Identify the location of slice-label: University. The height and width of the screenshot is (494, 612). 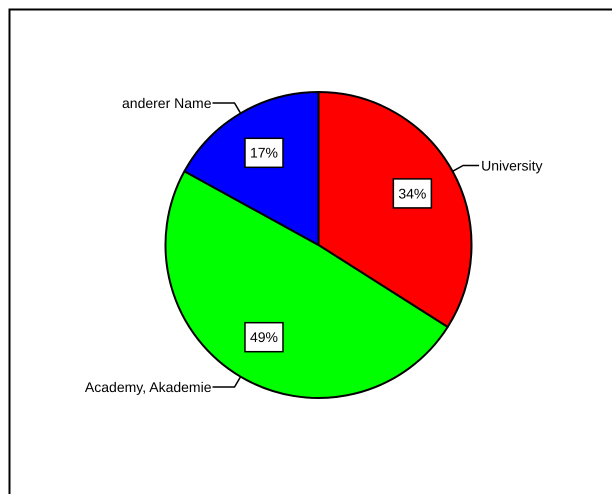
(512, 165).